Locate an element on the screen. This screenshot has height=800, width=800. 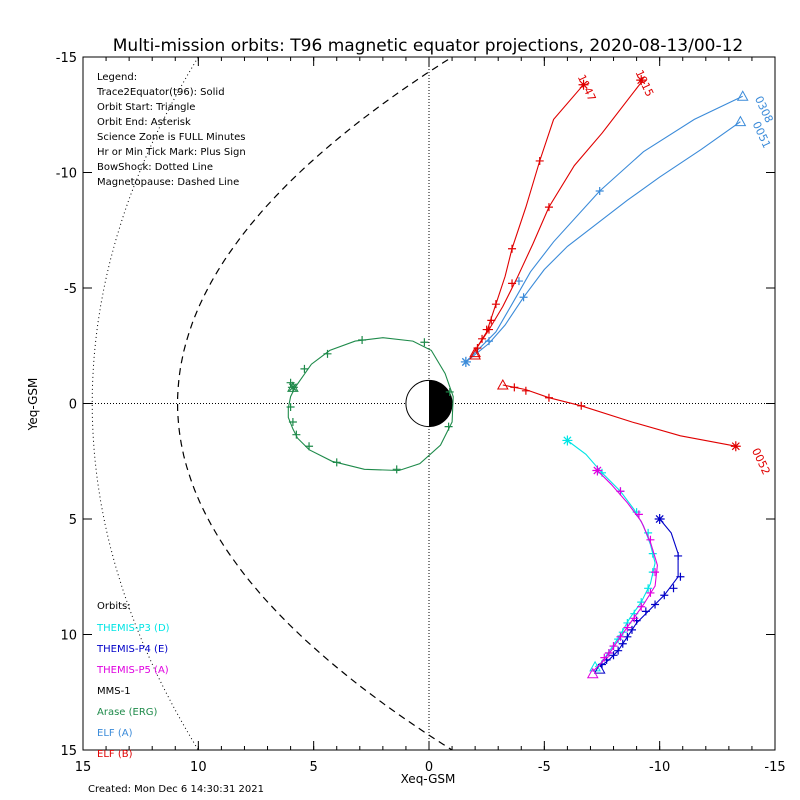
legend-line: Orbit Start: Triangle is located at coordinates (146, 107).